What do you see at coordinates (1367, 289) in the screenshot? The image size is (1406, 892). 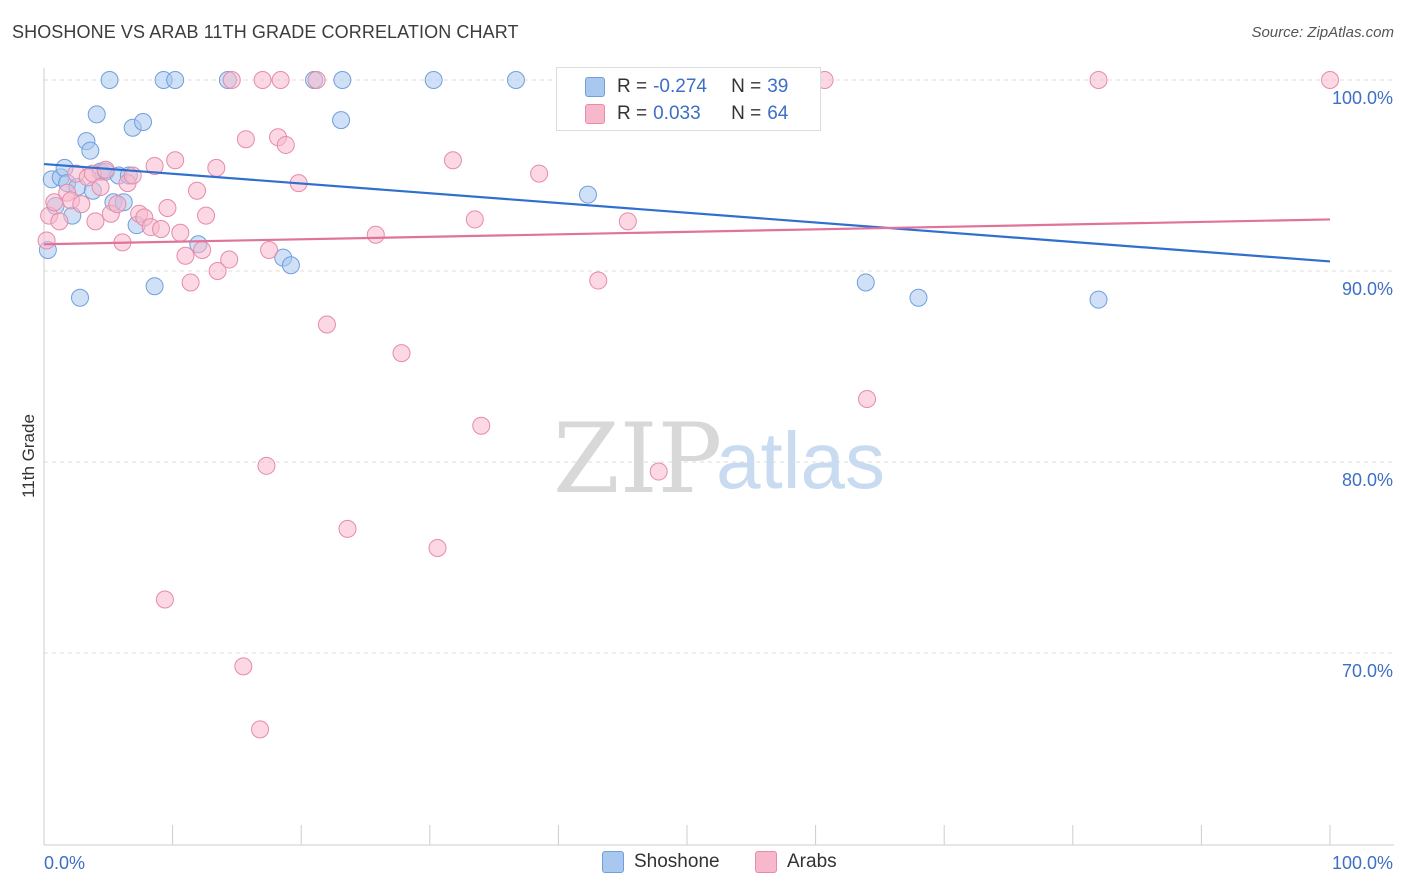 I see `y-tick-label: 90.0%` at bounding box center [1367, 289].